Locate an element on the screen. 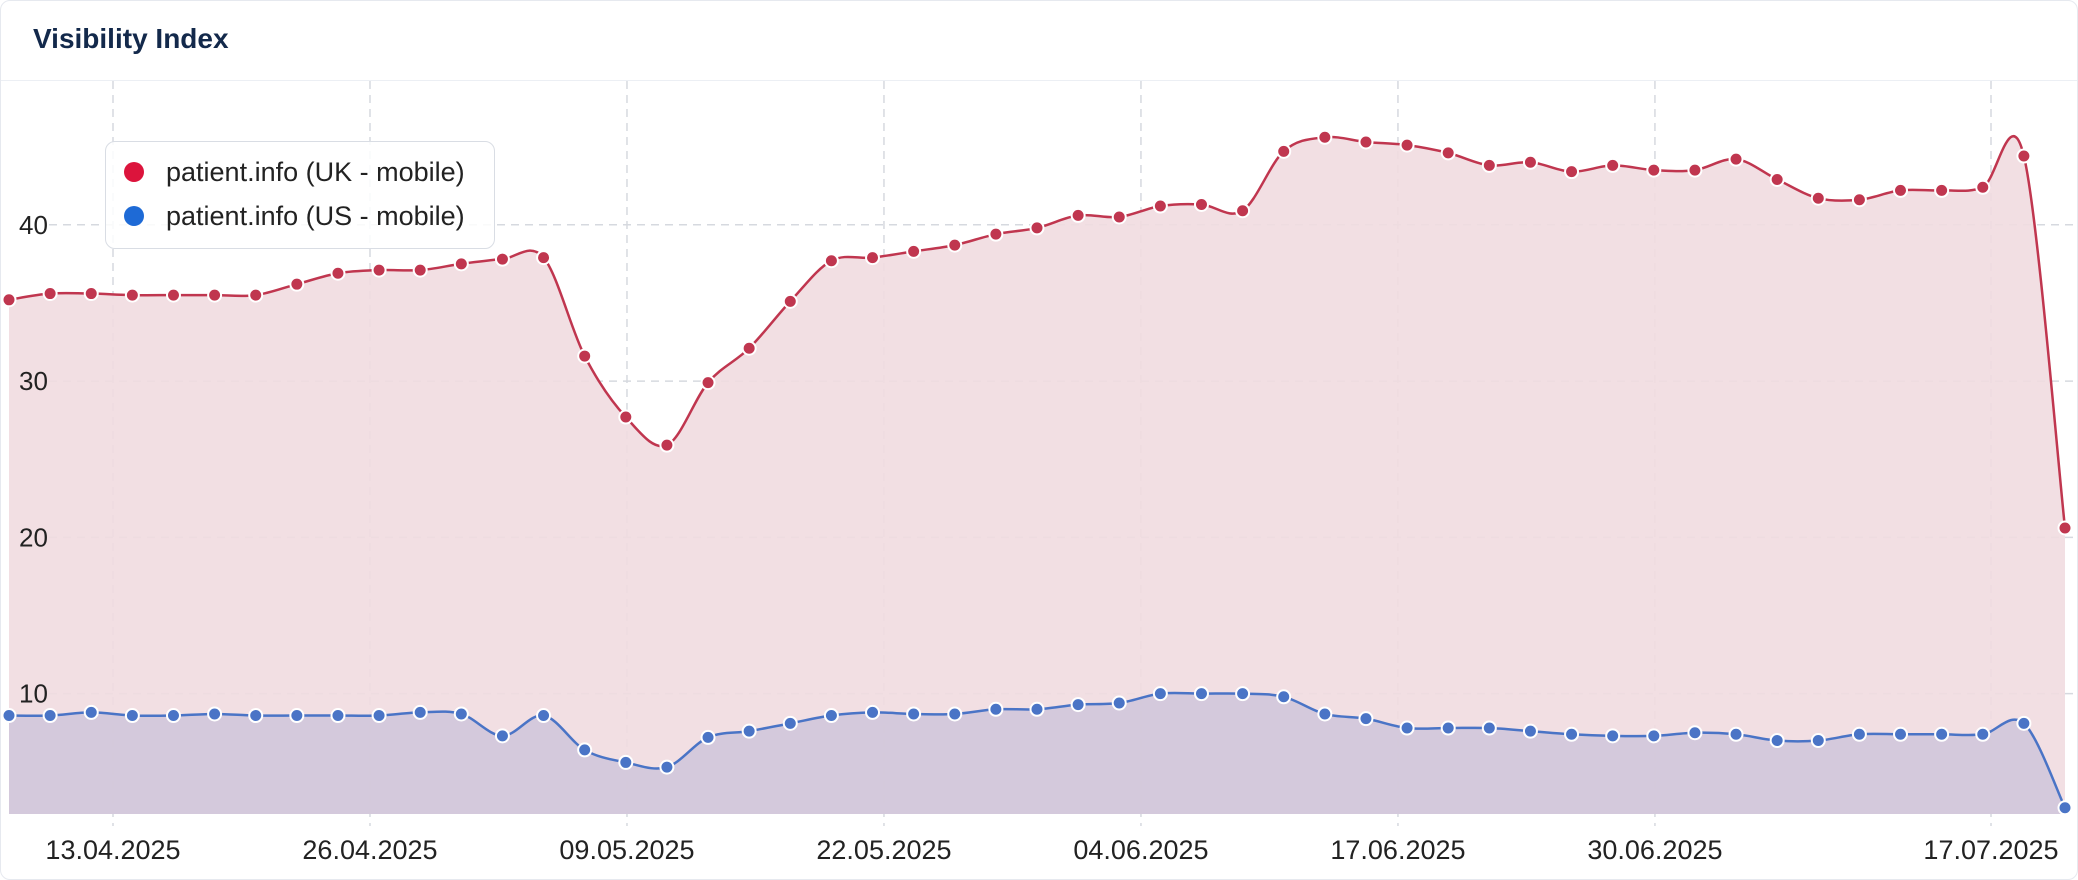 This screenshot has height=880, width=2078. legend-marker-us is located at coordinates (134, 216).